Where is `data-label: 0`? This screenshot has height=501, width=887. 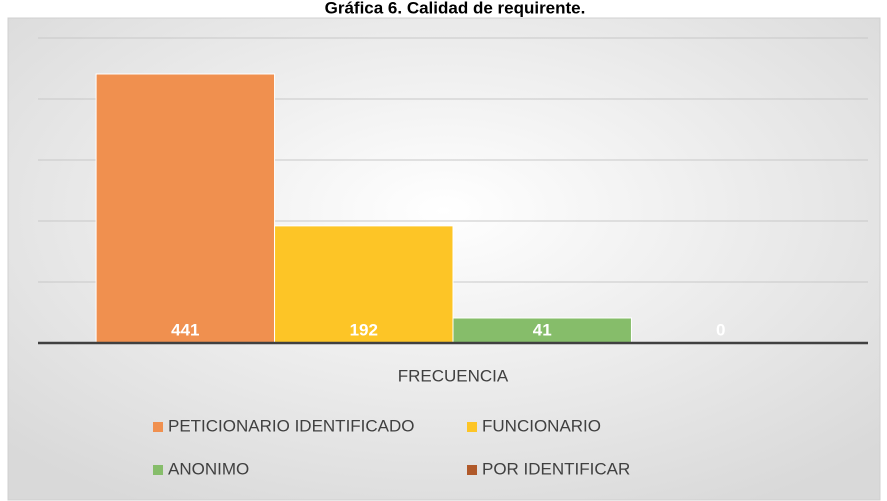
data-label: 0 is located at coordinates (720, 329).